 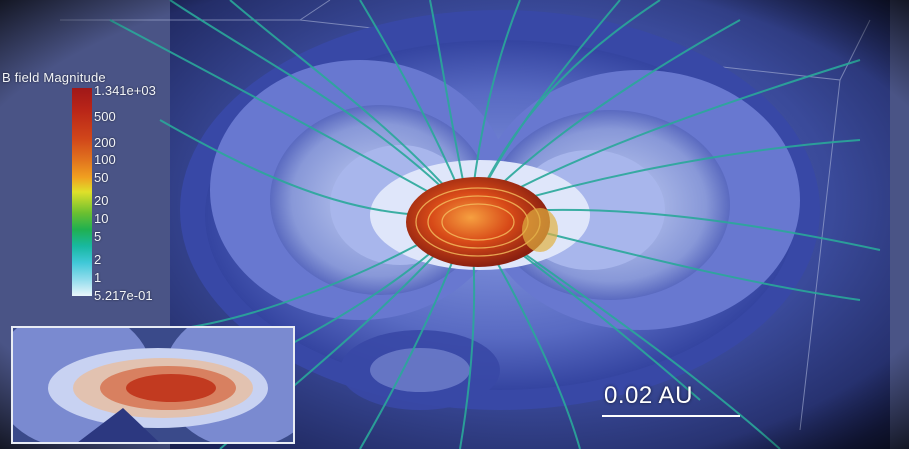 What do you see at coordinates (82, 192) in the screenshot?
I see `color-legend-bar` at bounding box center [82, 192].